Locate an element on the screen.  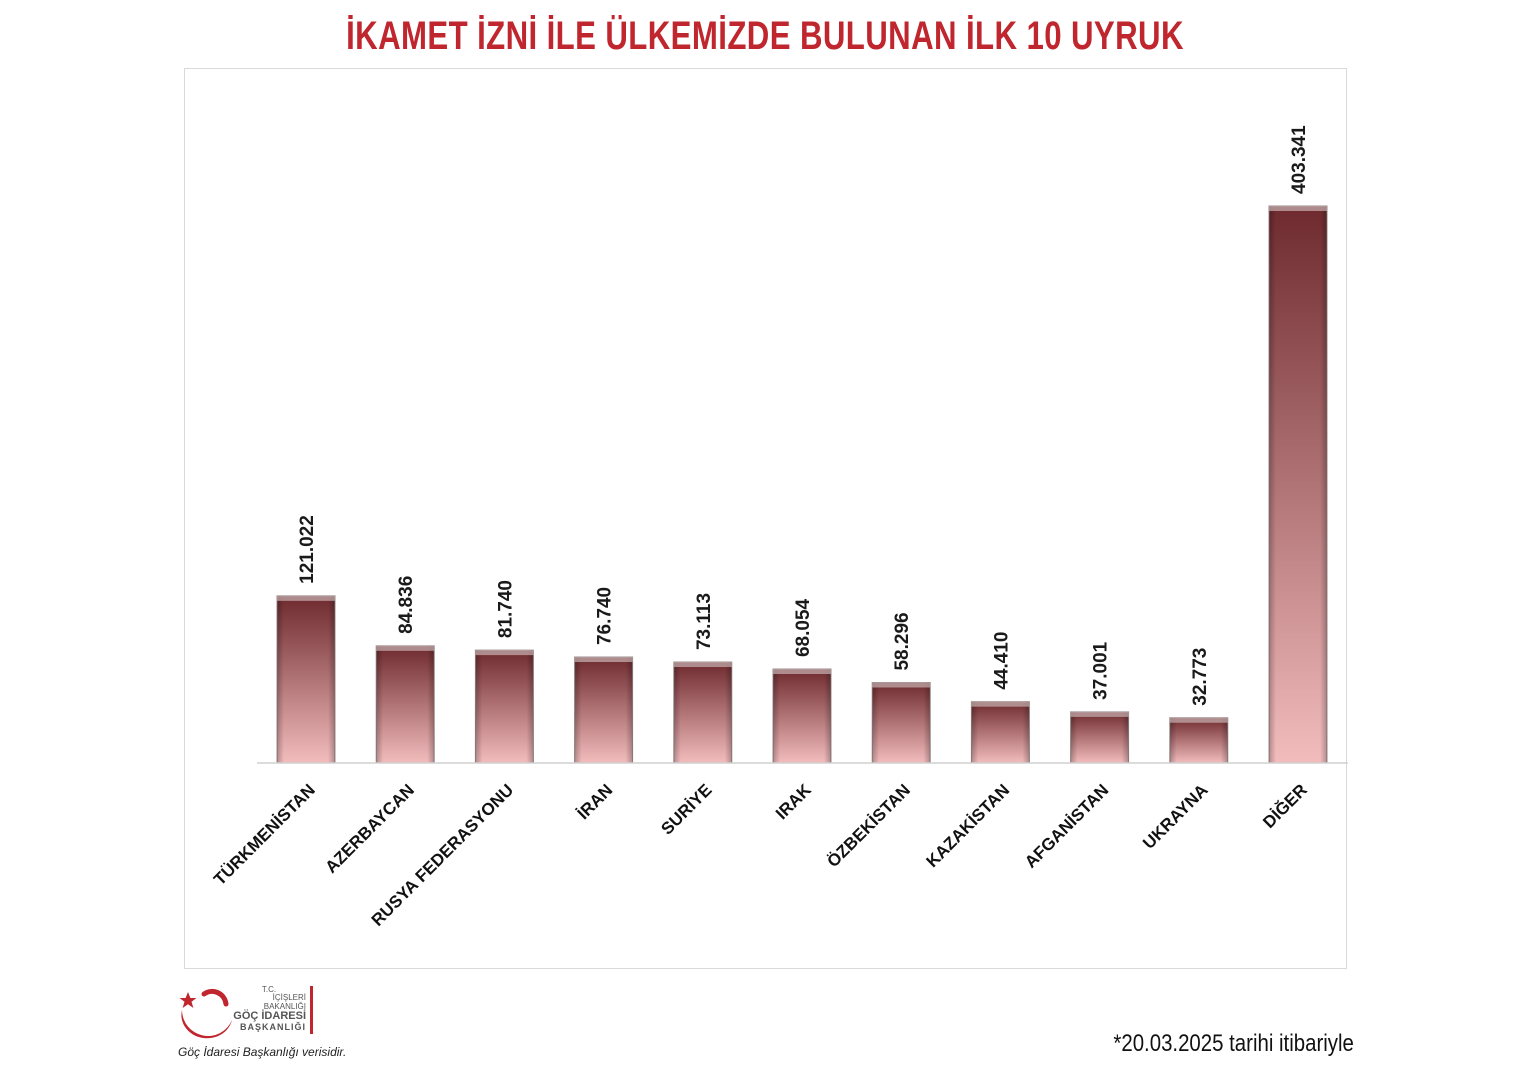
data-label: 403.341 is located at coordinates (1299, 159).